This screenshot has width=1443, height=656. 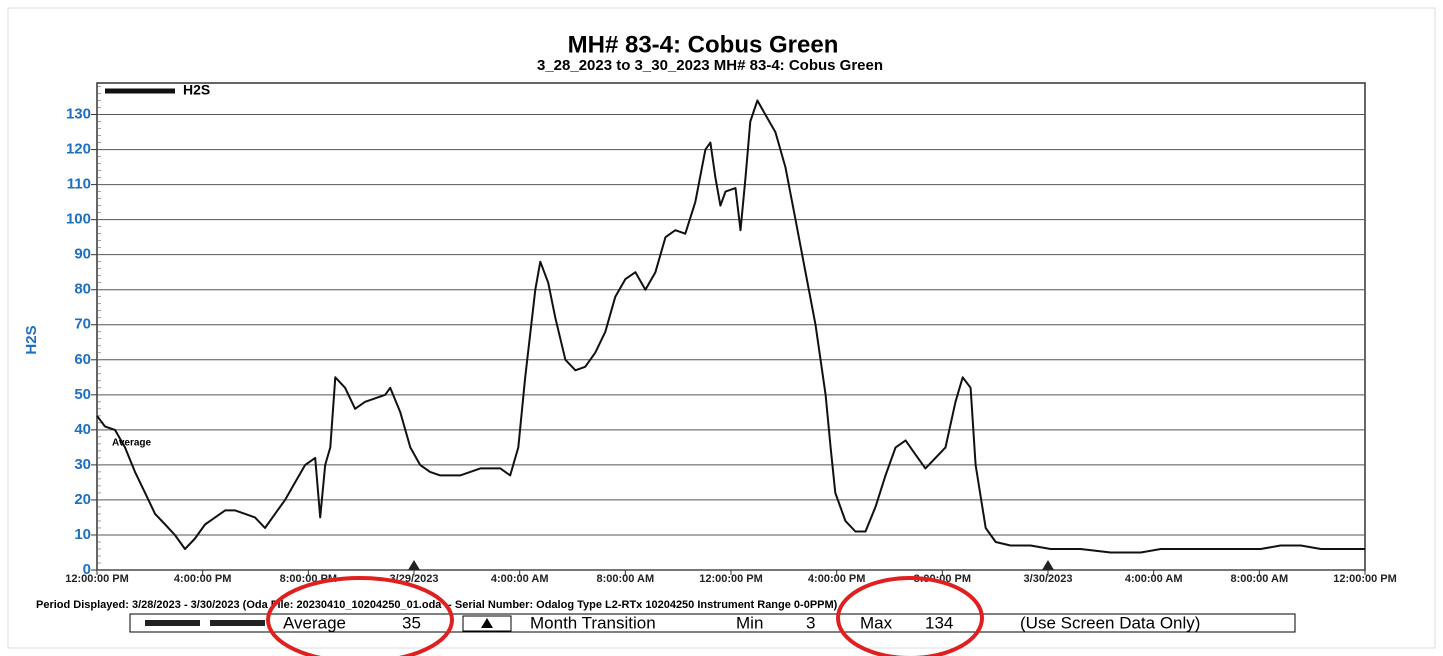 I want to click on transition-label: Month Transition, so click(x=593, y=622).